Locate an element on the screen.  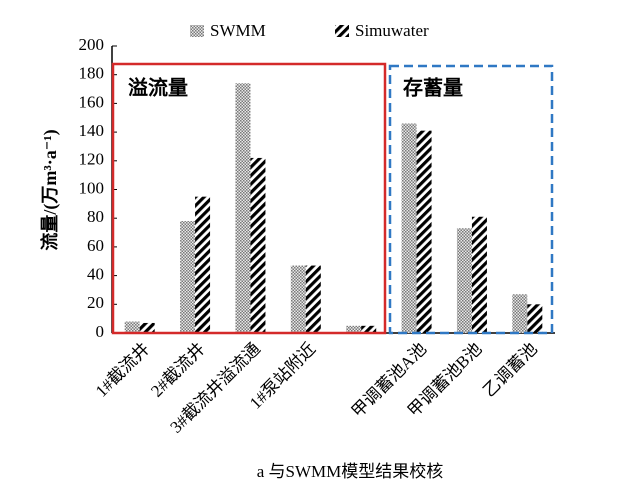
y-tick-label: 100 is located at coordinates (92, 187).